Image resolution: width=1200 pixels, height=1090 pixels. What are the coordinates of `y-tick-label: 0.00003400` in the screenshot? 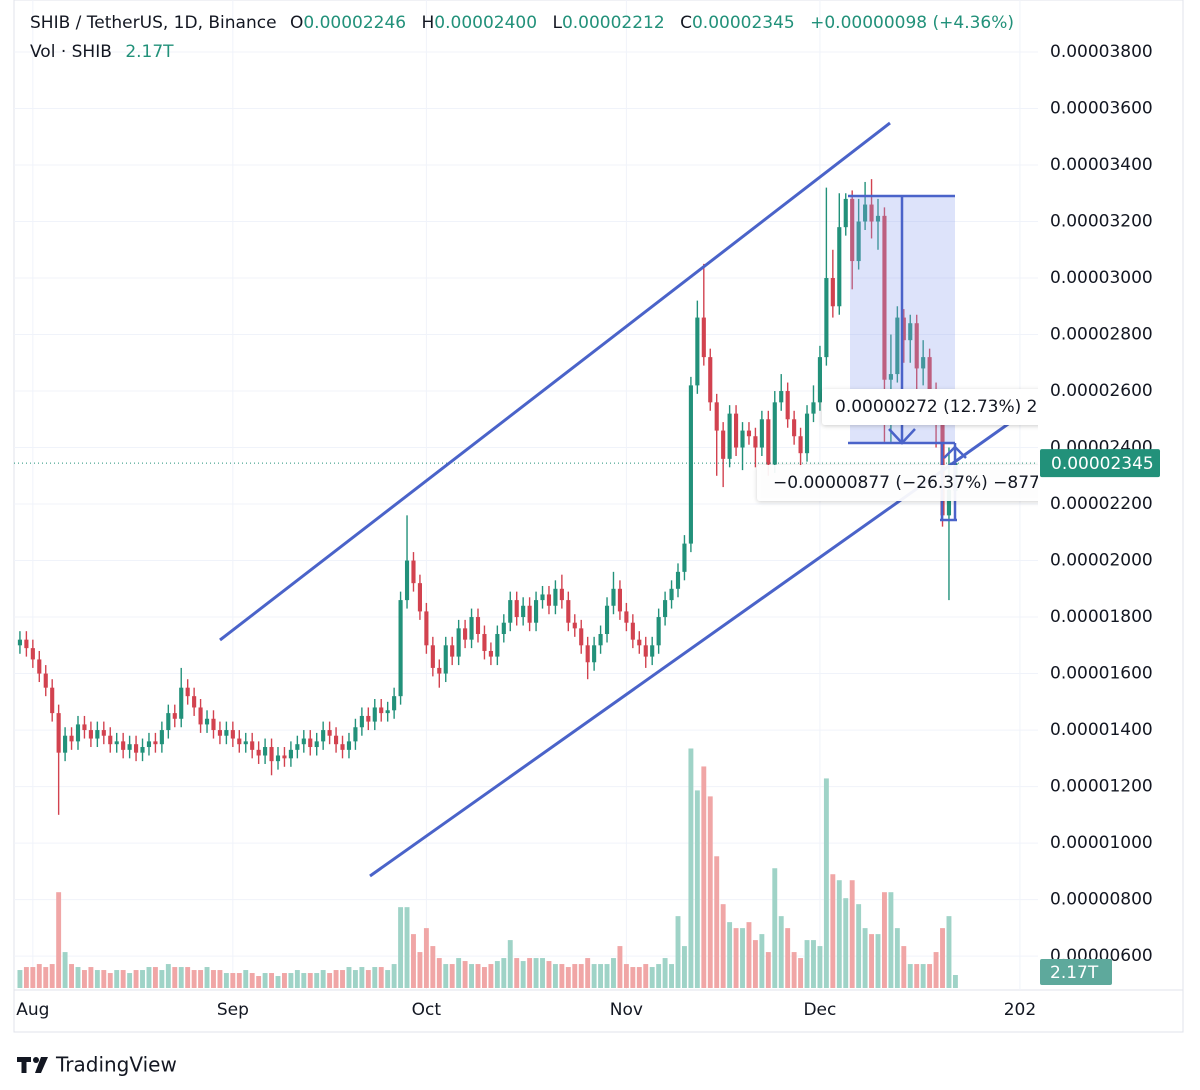 It's located at (1101, 165).